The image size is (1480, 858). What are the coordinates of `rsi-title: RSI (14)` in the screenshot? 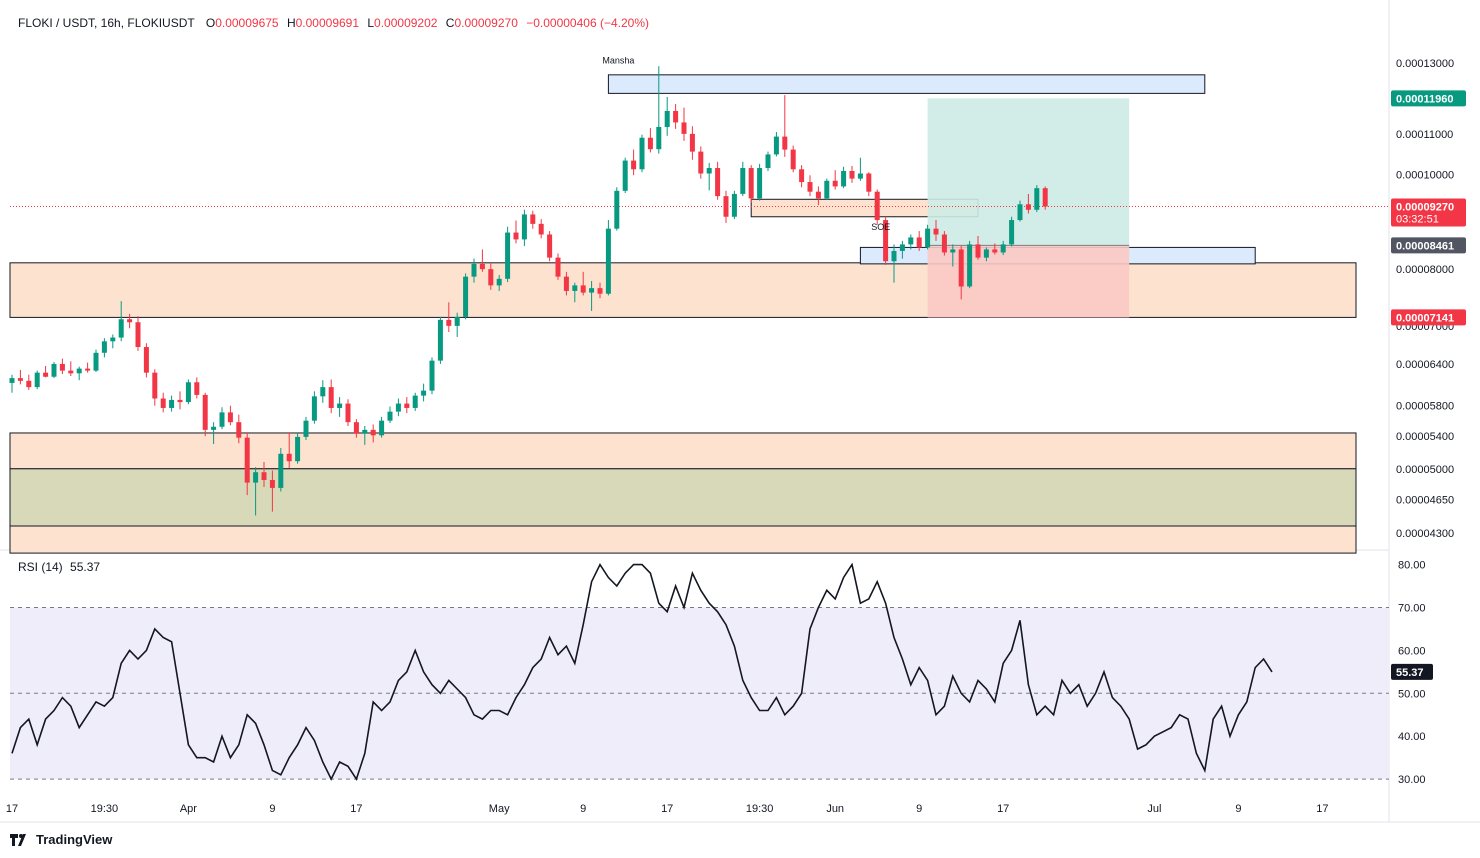 It's located at (40, 567).